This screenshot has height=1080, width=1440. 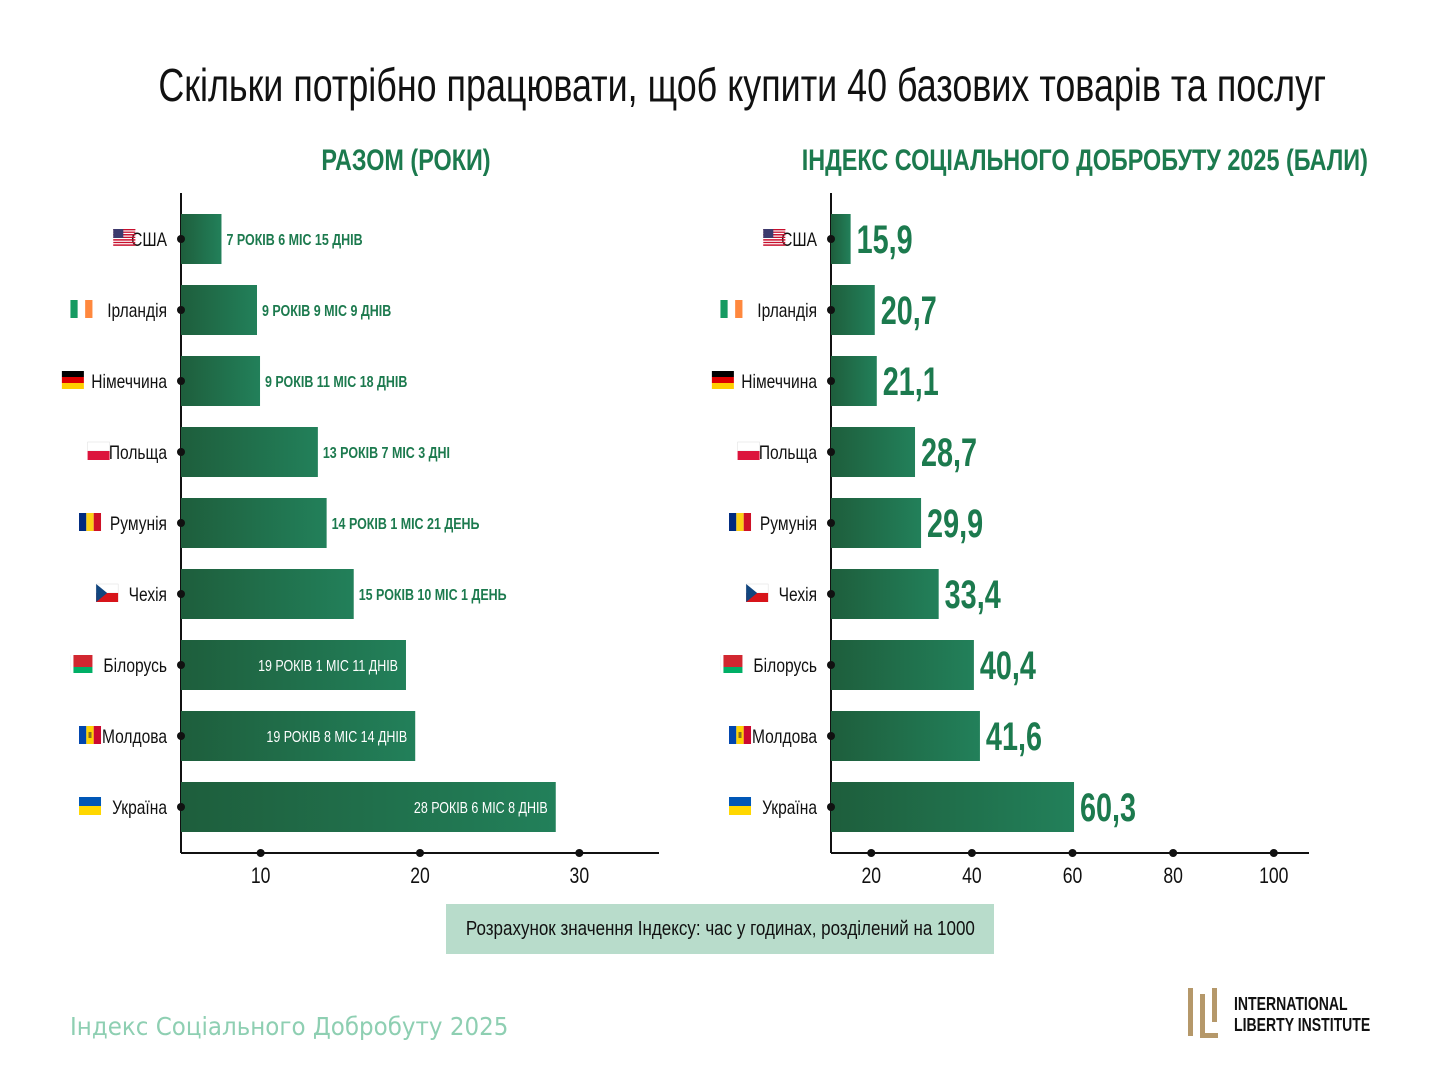 I want to click on bar-value-label: 28 РОКІВ 6 МІС 8 ДНІВ, so click(x=481, y=809).